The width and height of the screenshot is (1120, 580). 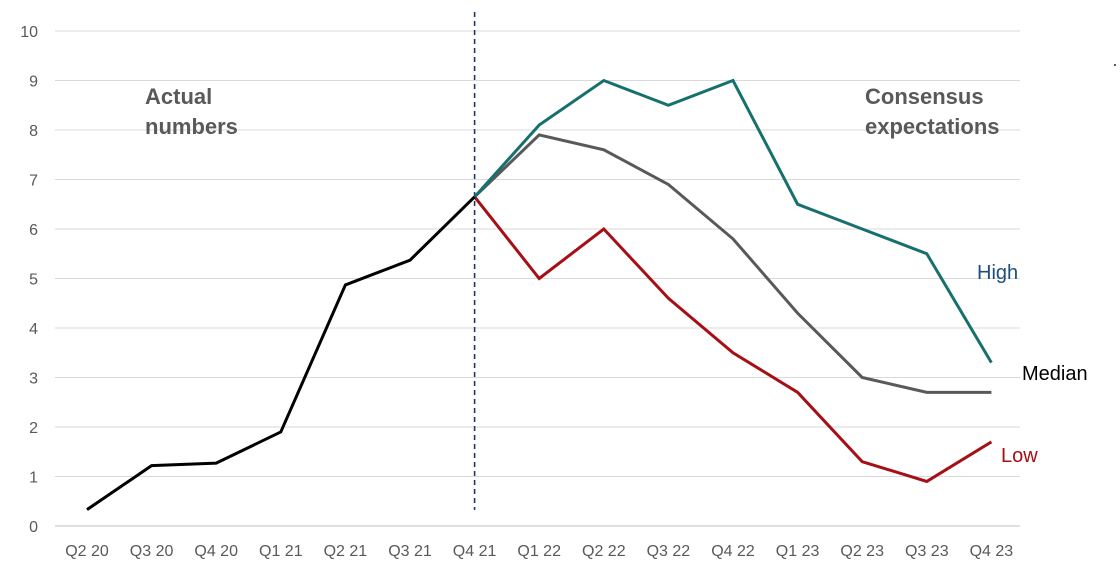 I want to click on y-axis: 0 1 2 3 4 5 6 7 8 9 10, so click(x=29, y=280).